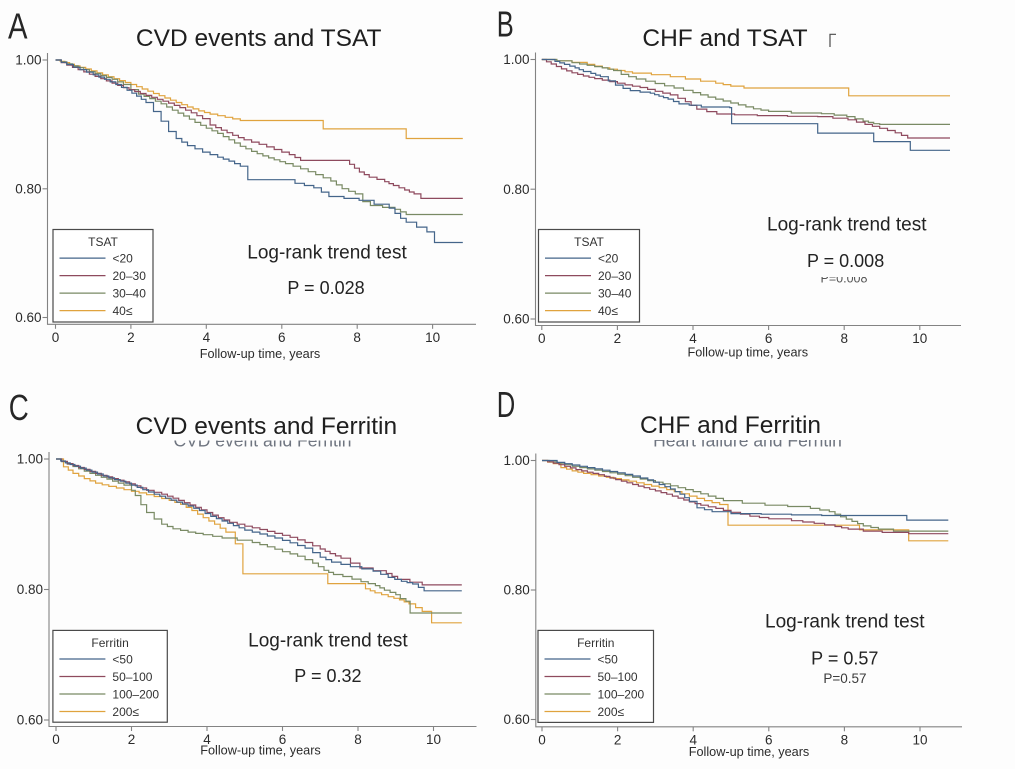  Describe the element at coordinates (327, 676) in the screenshot. I see `svg-text: P = 0.32` at that location.